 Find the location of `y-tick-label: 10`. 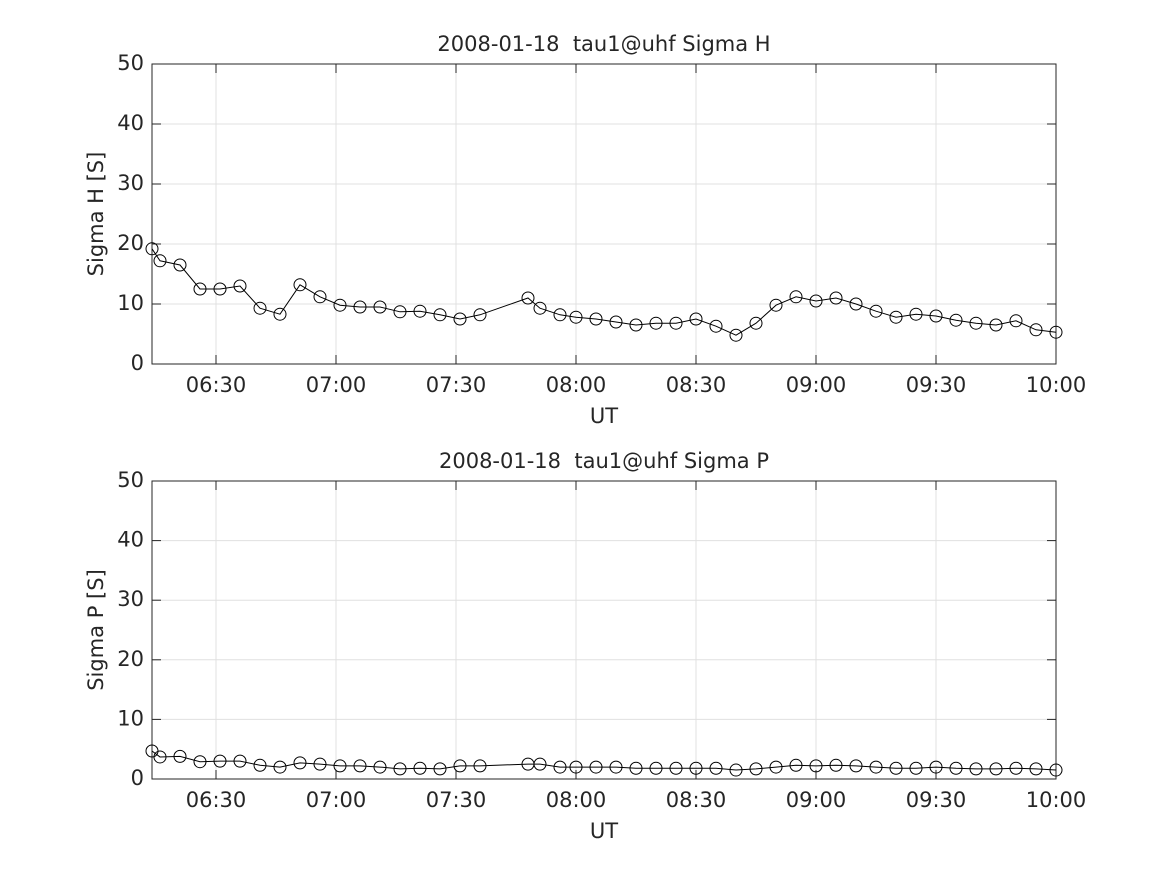

y-tick-label: 10 is located at coordinates (130, 718).